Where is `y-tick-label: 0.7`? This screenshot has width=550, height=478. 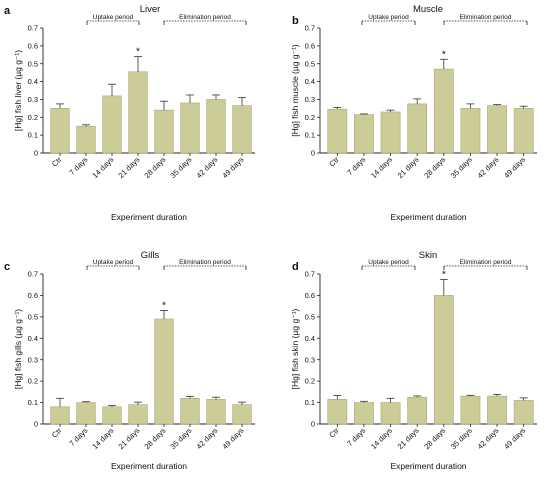 y-tick-label: 0.7 is located at coordinates (310, 28).